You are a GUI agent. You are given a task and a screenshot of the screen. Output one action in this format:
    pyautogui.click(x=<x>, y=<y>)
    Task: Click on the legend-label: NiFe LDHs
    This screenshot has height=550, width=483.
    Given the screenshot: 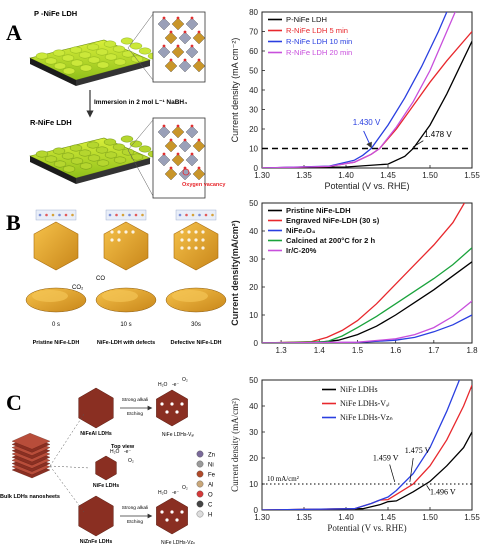 What is the action you would take?
    pyautogui.click(x=359, y=389)
    